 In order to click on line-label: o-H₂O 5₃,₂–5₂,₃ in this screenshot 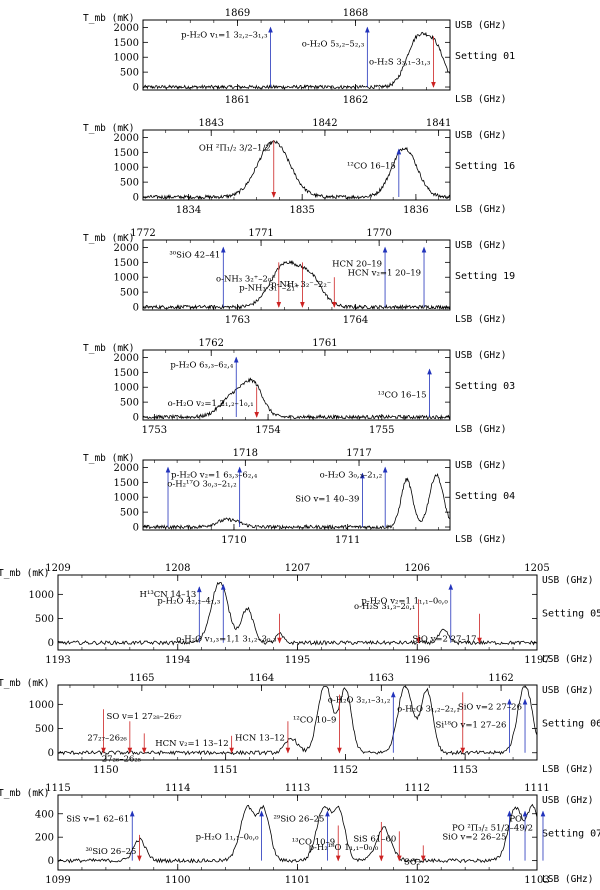, I will do `click(333, 44)`.